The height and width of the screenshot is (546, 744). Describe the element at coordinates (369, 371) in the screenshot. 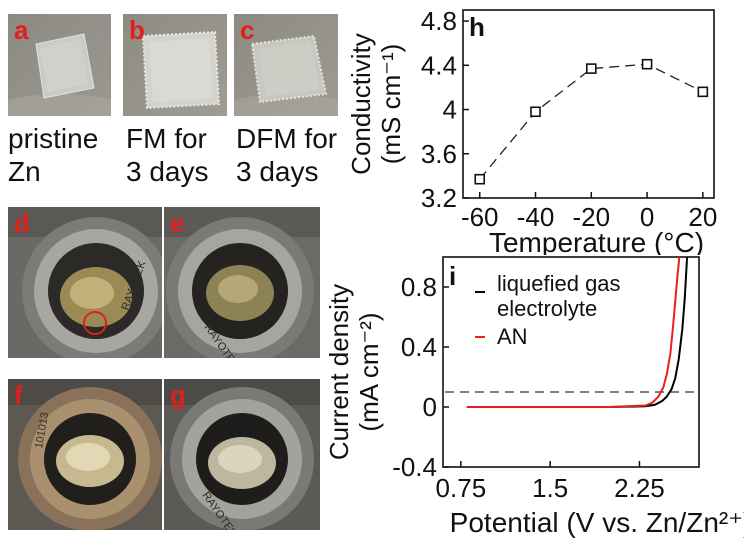

I see `y-axis-label-i-line2: (mA cm⁻²)` at that location.